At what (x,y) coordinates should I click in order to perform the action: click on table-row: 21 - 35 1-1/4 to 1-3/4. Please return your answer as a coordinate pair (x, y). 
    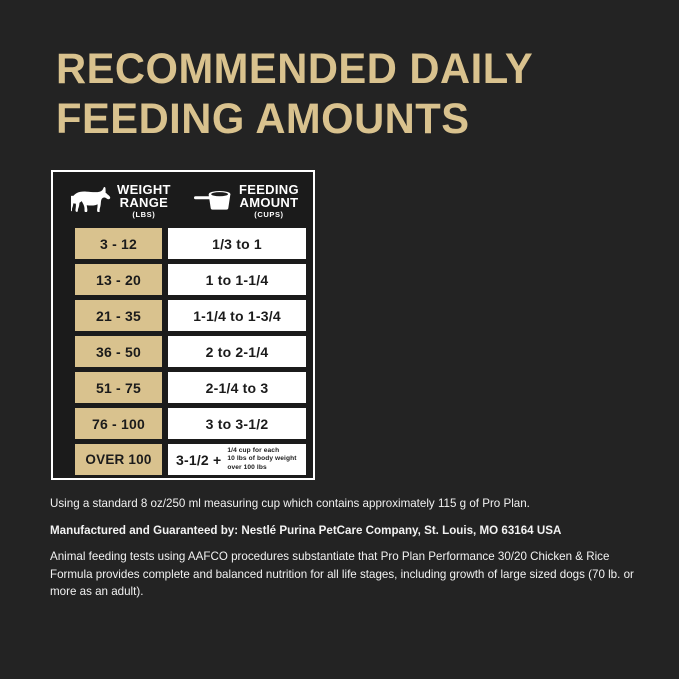
    Looking at the image, I should click on (183, 315).